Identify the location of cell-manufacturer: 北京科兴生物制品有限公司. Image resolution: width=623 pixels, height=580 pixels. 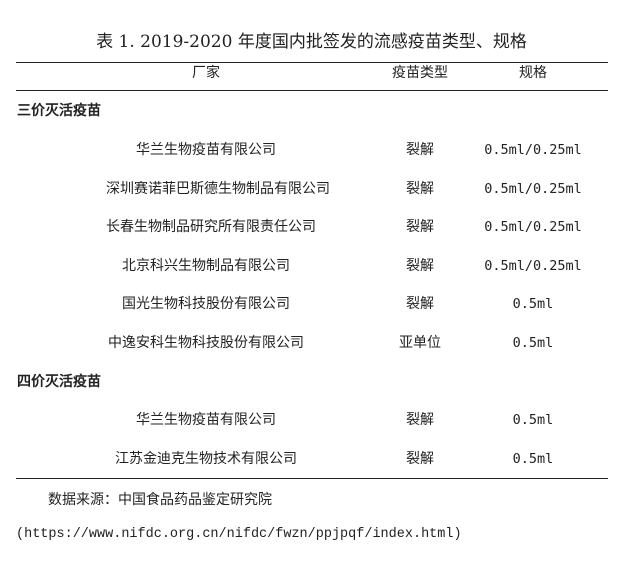
(206, 265).